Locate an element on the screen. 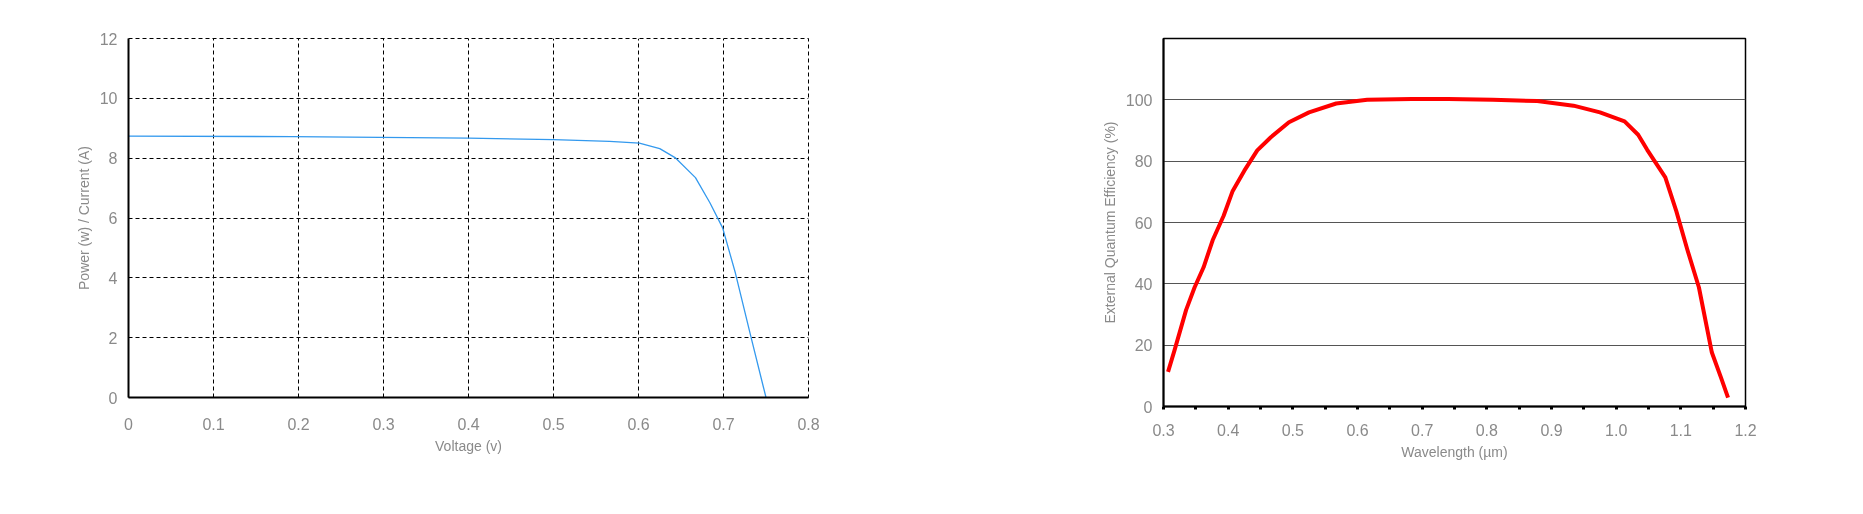 The image size is (1863, 514). y-tick-label: 80 is located at coordinates (1143, 162).